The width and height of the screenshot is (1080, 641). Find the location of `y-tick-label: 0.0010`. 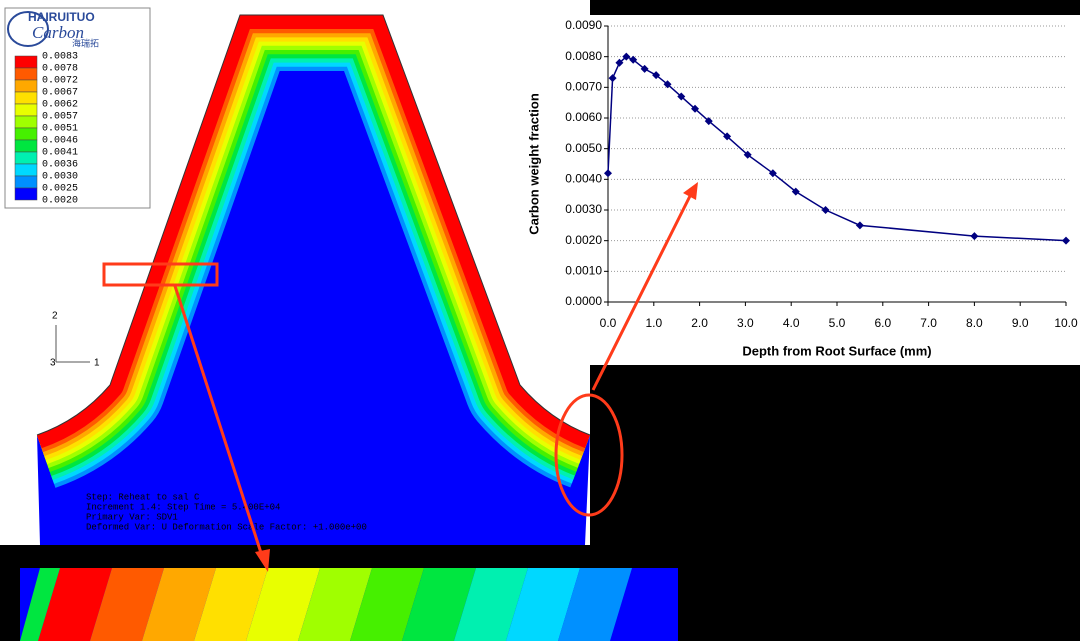

y-tick-label: 0.0010 is located at coordinates (583, 271).